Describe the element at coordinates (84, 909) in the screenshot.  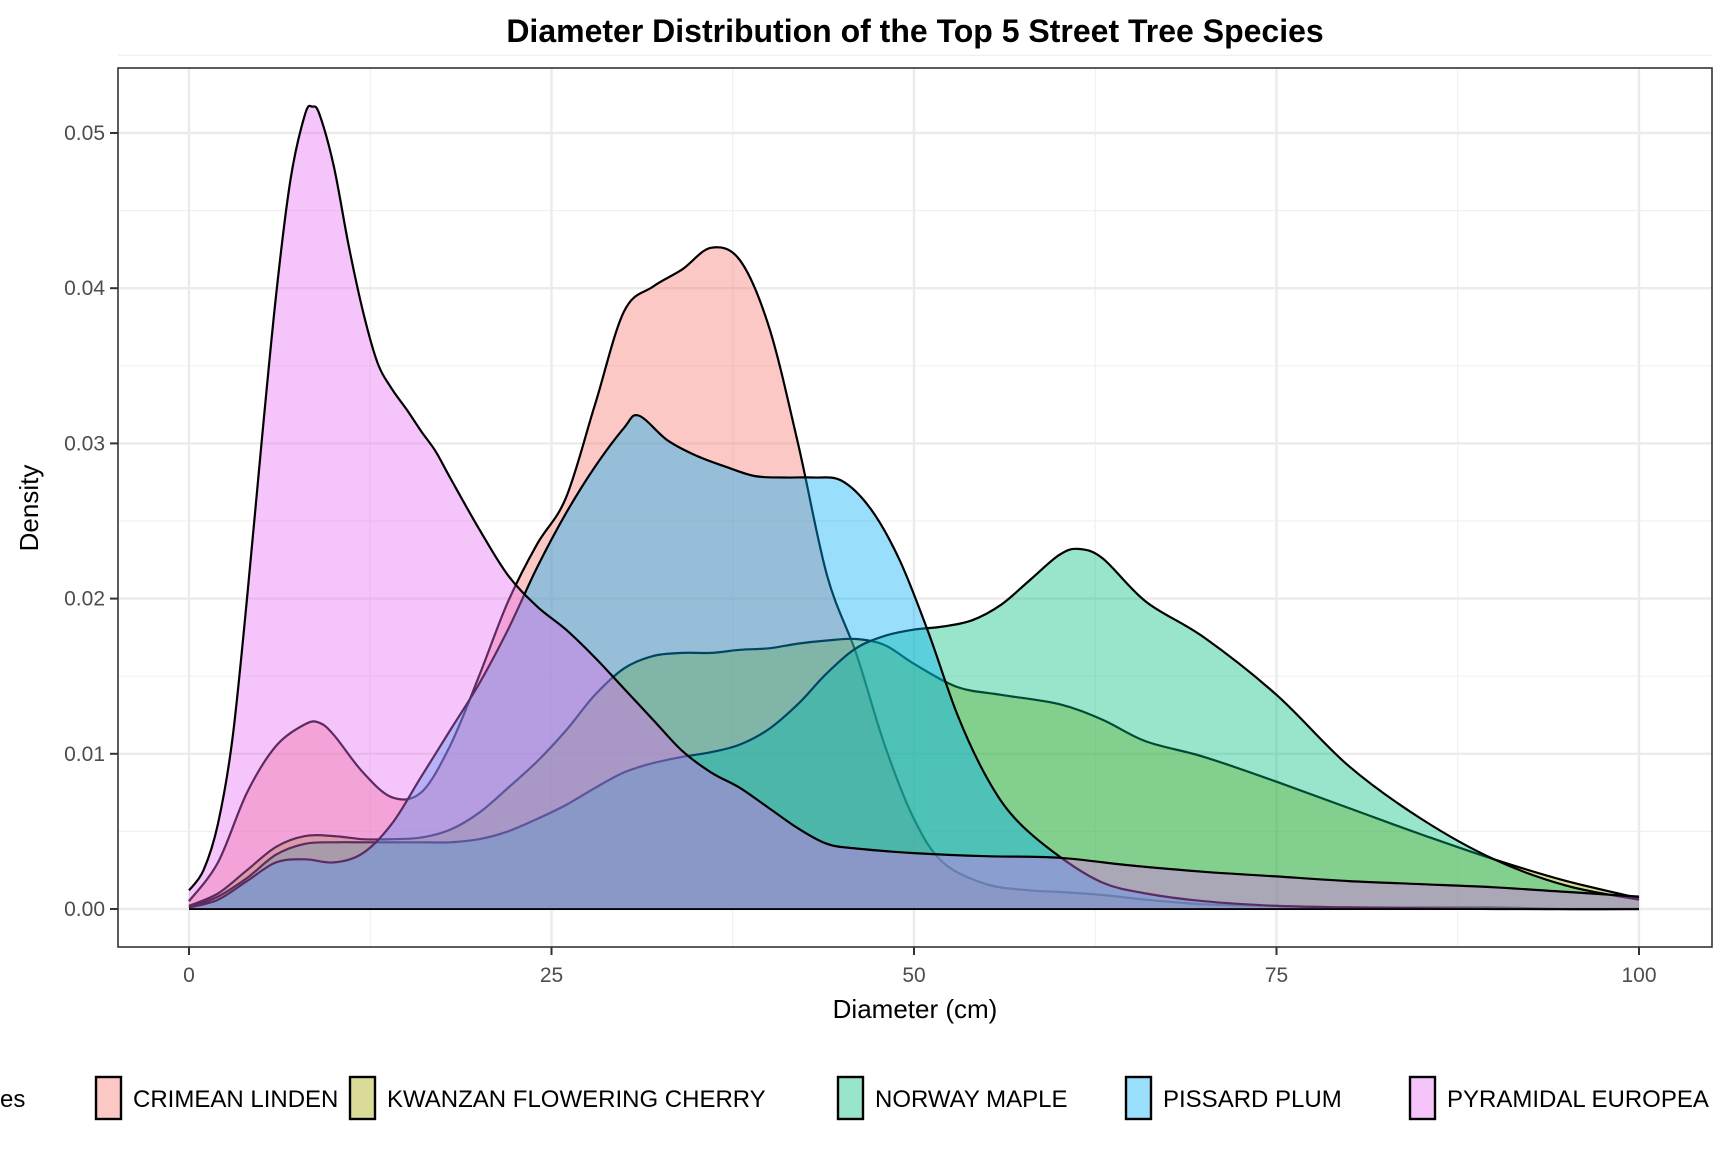
I see `y-tick-label: 0.00` at that location.